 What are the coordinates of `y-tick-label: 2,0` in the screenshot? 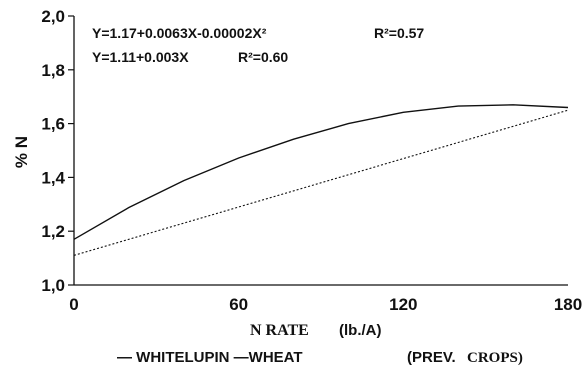 It's located at (53, 16).